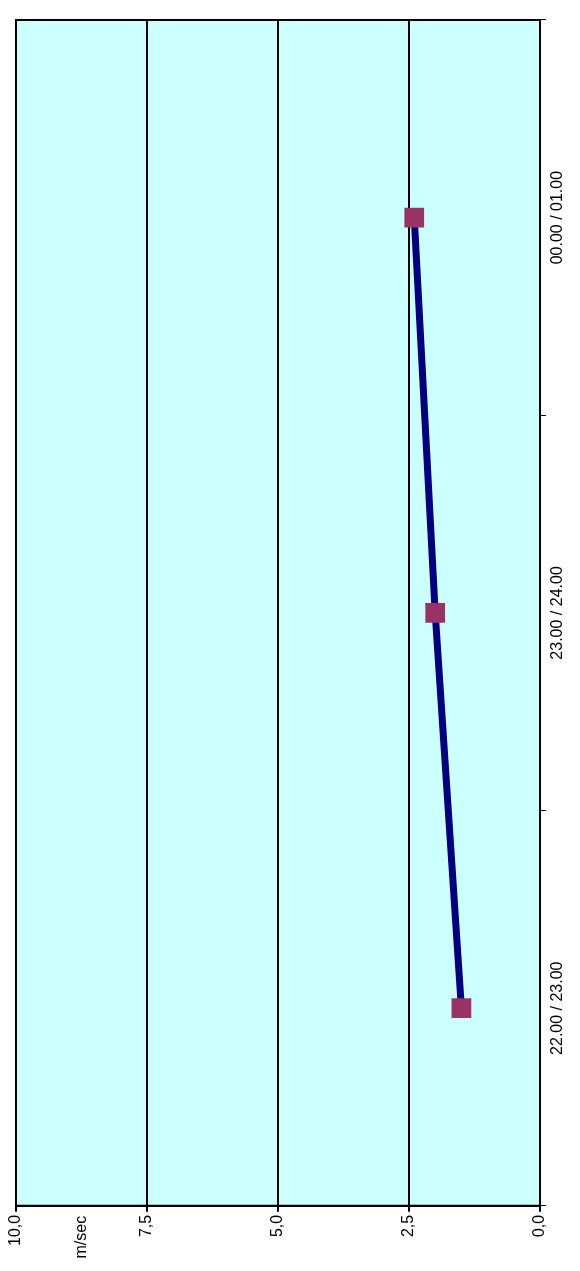  Describe the element at coordinates (15, 1230) in the screenshot. I see `x-tick-label: 10,0` at that location.